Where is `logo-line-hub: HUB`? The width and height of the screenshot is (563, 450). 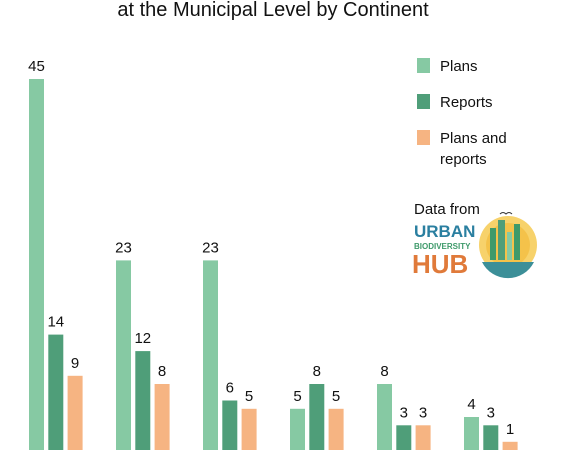
logo-line-hub: HUB is located at coordinates (440, 264).